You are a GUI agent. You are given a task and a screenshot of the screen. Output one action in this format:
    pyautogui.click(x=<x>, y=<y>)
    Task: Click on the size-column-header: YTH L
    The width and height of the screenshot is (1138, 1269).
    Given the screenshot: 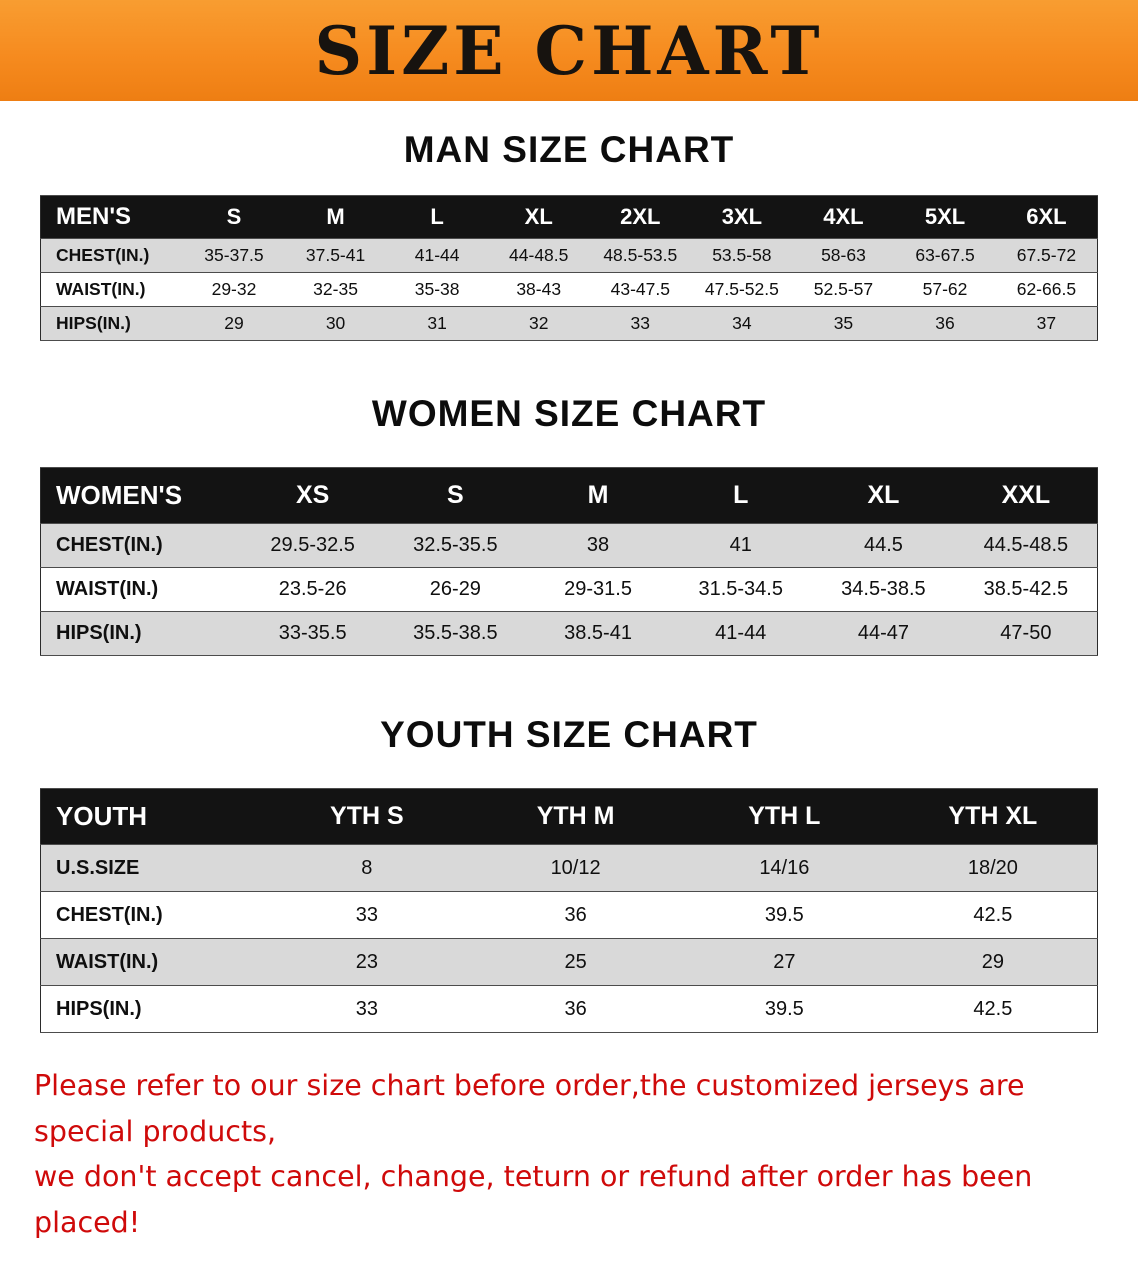 What is the action you would take?
    pyautogui.click(x=784, y=816)
    